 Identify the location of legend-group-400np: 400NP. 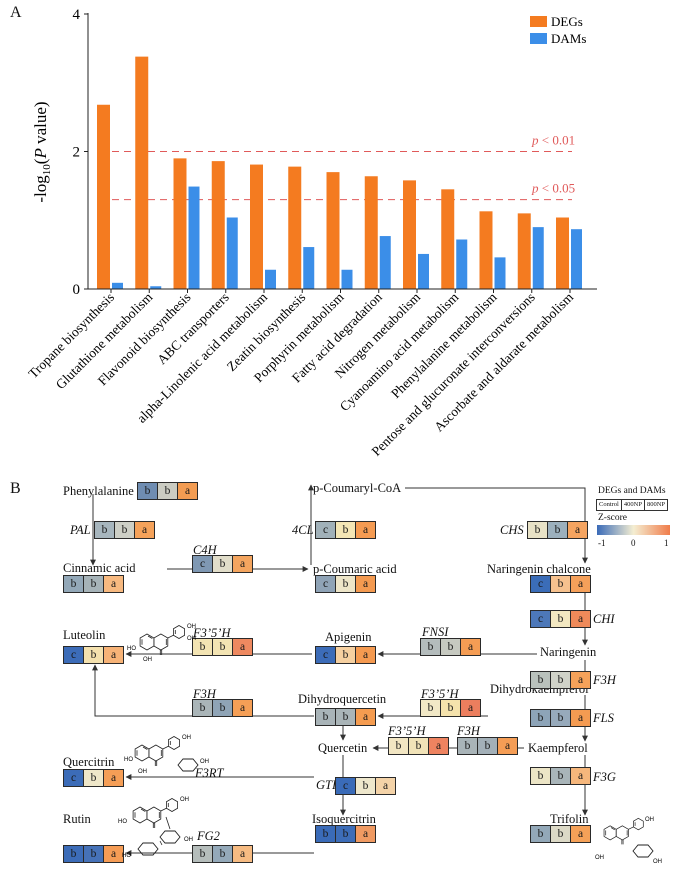
(632, 505).